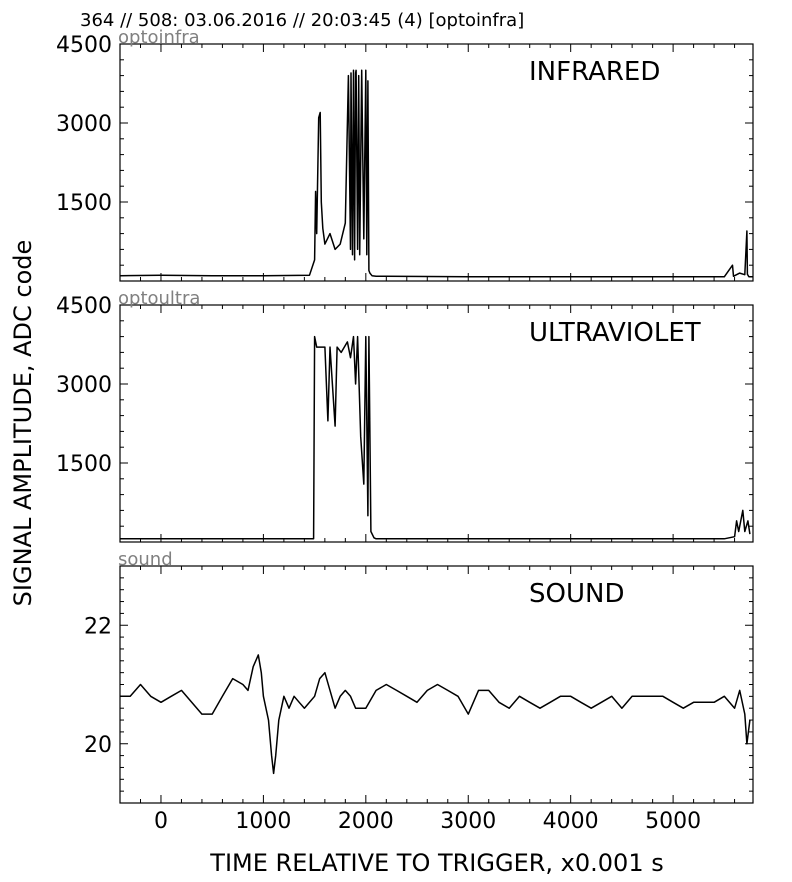 This screenshot has height=882, width=792. What do you see at coordinates (435, 714) in the screenshot?
I see `series-line-sound` at bounding box center [435, 714].